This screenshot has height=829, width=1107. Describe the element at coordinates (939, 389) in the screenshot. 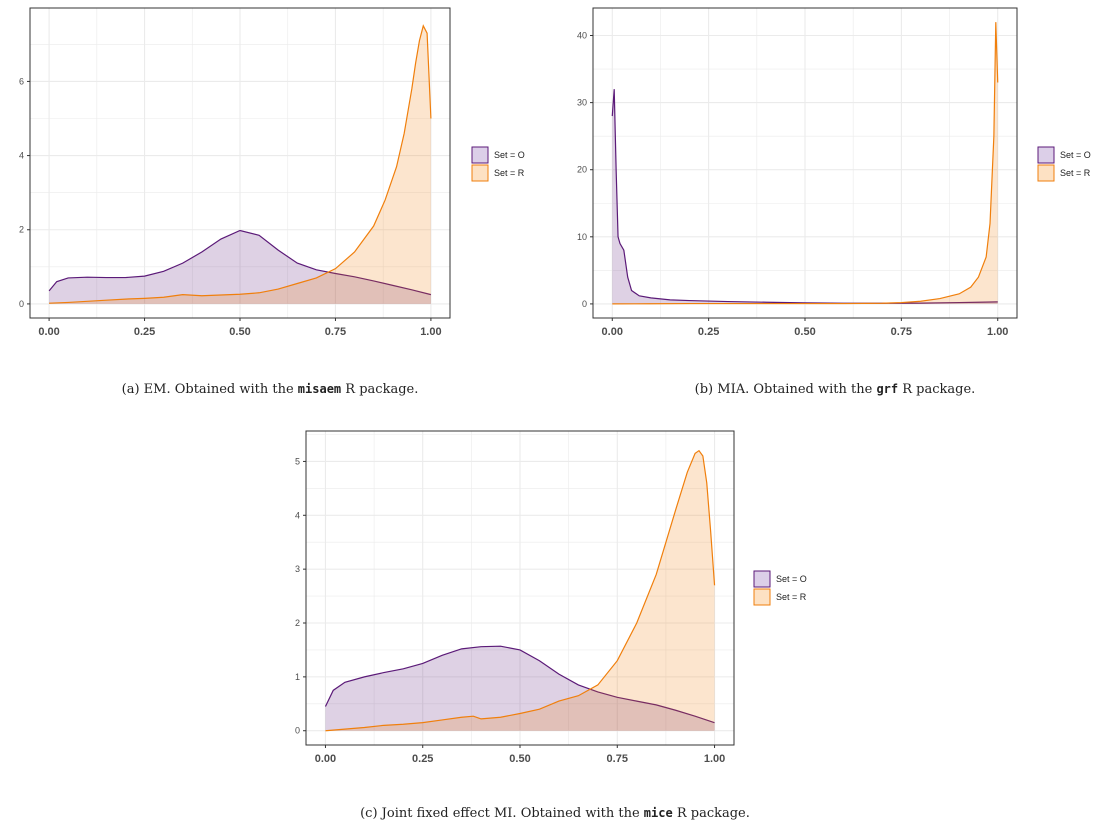

I see `caption-b-suffix: R package.` at that location.